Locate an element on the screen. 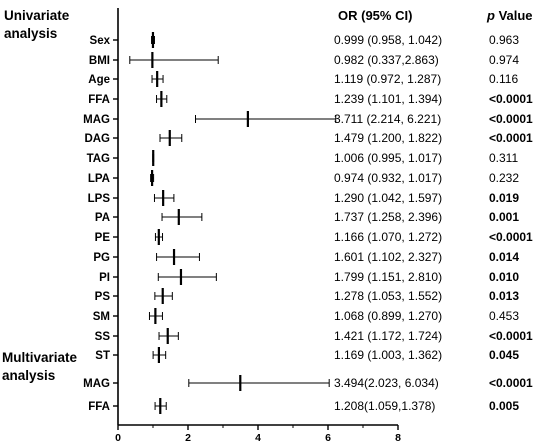 The height and width of the screenshot is (446, 550). p-value-text: 0.453 is located at coordinates (504, 316).